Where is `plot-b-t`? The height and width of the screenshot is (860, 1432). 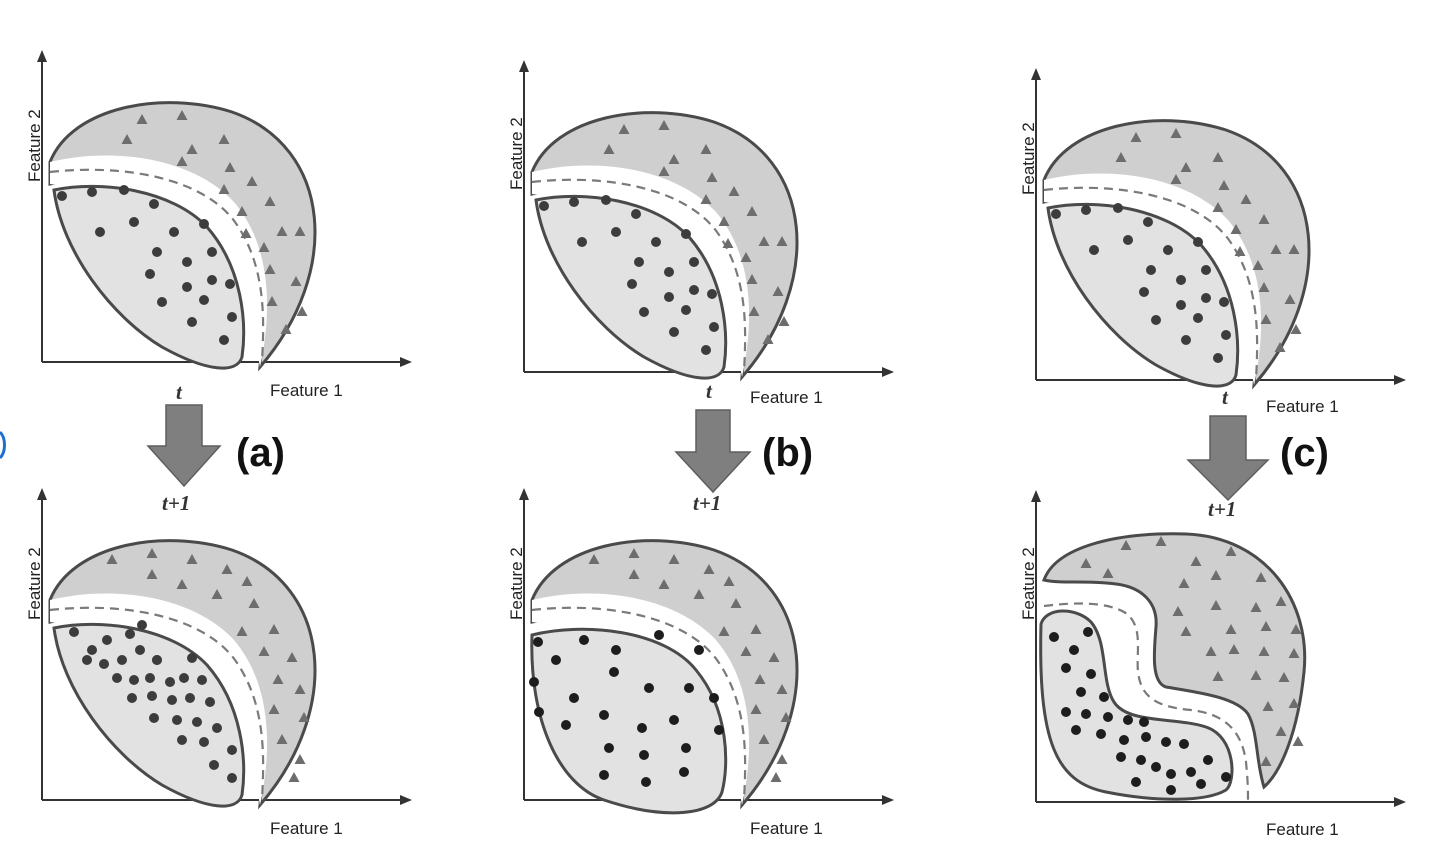
plot-b-t is located at coordinates (706, 219).